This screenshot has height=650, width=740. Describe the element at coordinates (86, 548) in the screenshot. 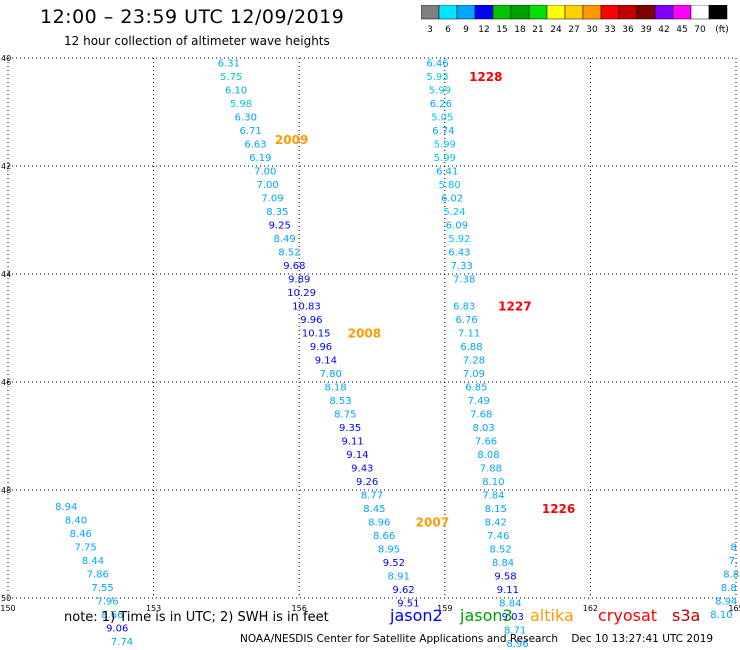

I see `wave-height-value: 7.75` at that location.